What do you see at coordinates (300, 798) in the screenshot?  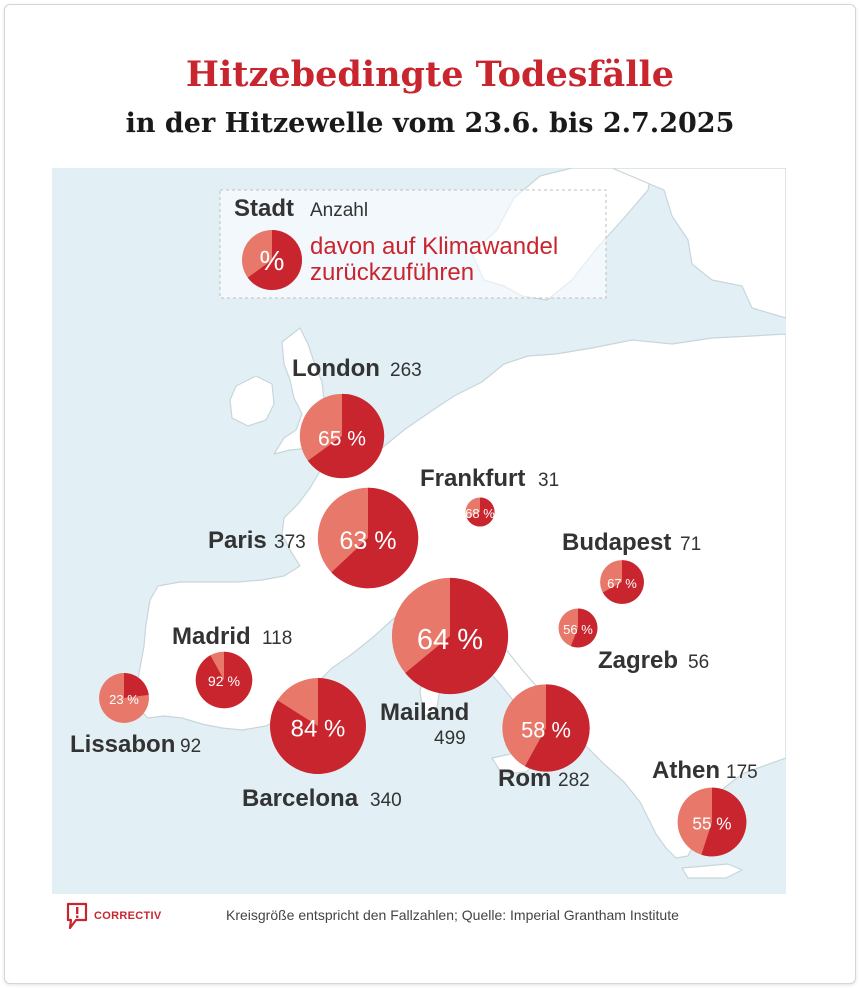 I see `city-name-barcelona: Barcelona` at bounding box center [300, 798].